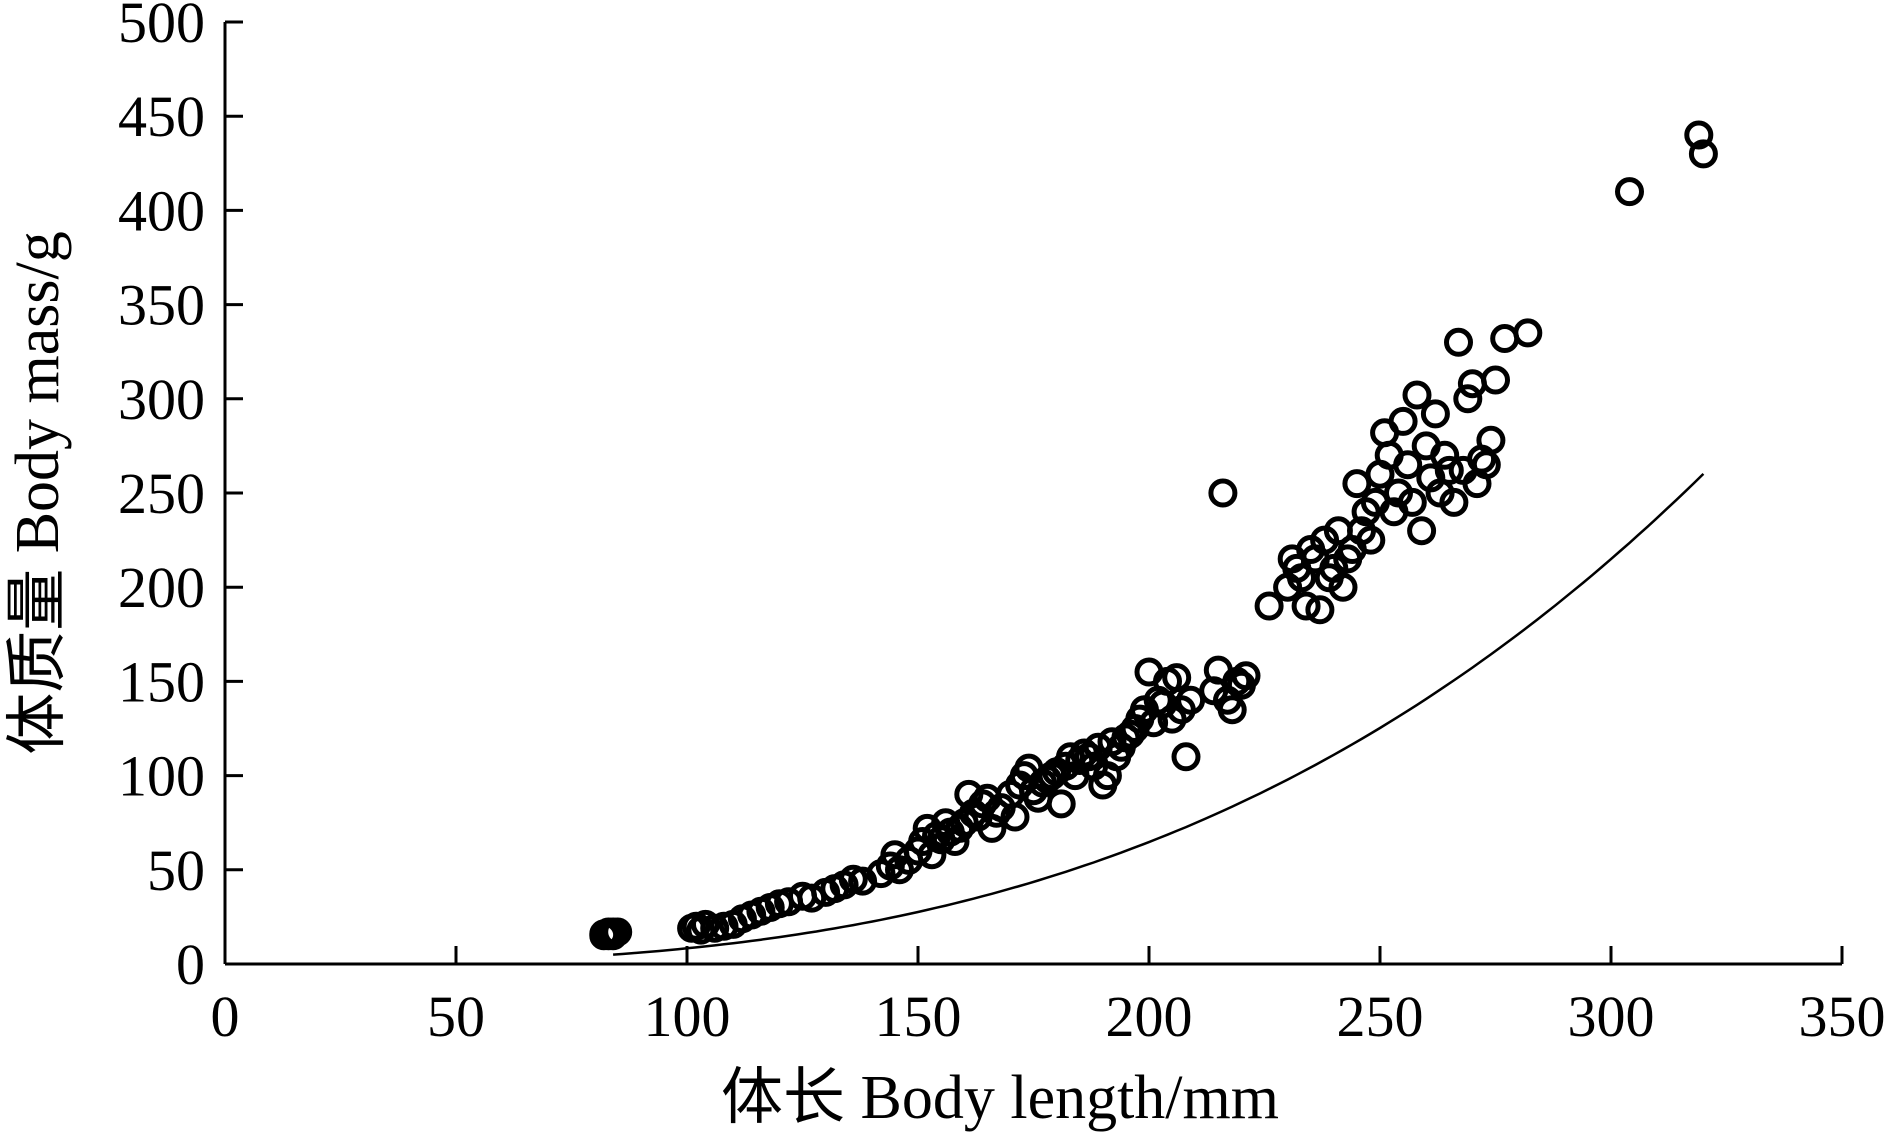  What do you see at coordinates (190, 964) in the screenshot?
I see `y-tick-label: 0` at bounding box center [190, 964].